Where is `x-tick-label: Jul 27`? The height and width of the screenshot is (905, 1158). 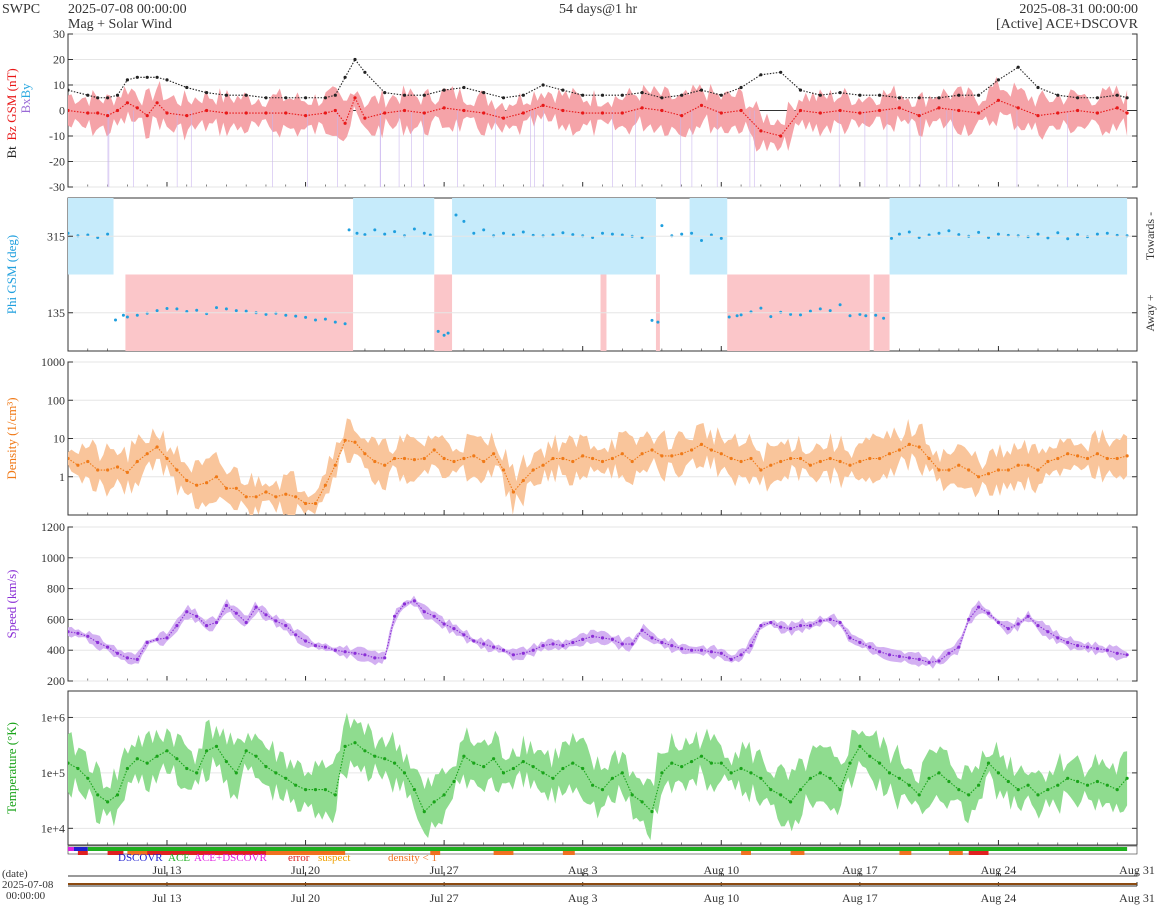 x-tick-label: Jul 27 is located at coordinates (444, 870).